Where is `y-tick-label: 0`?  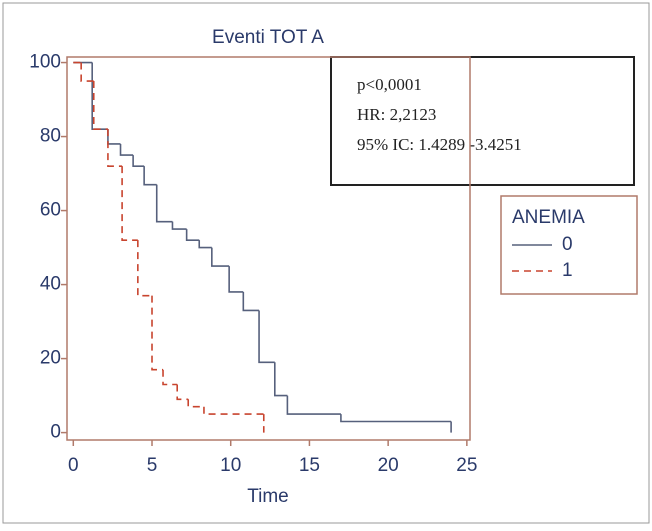
y-tick-label: 0 is located at coordinates (55, 432).